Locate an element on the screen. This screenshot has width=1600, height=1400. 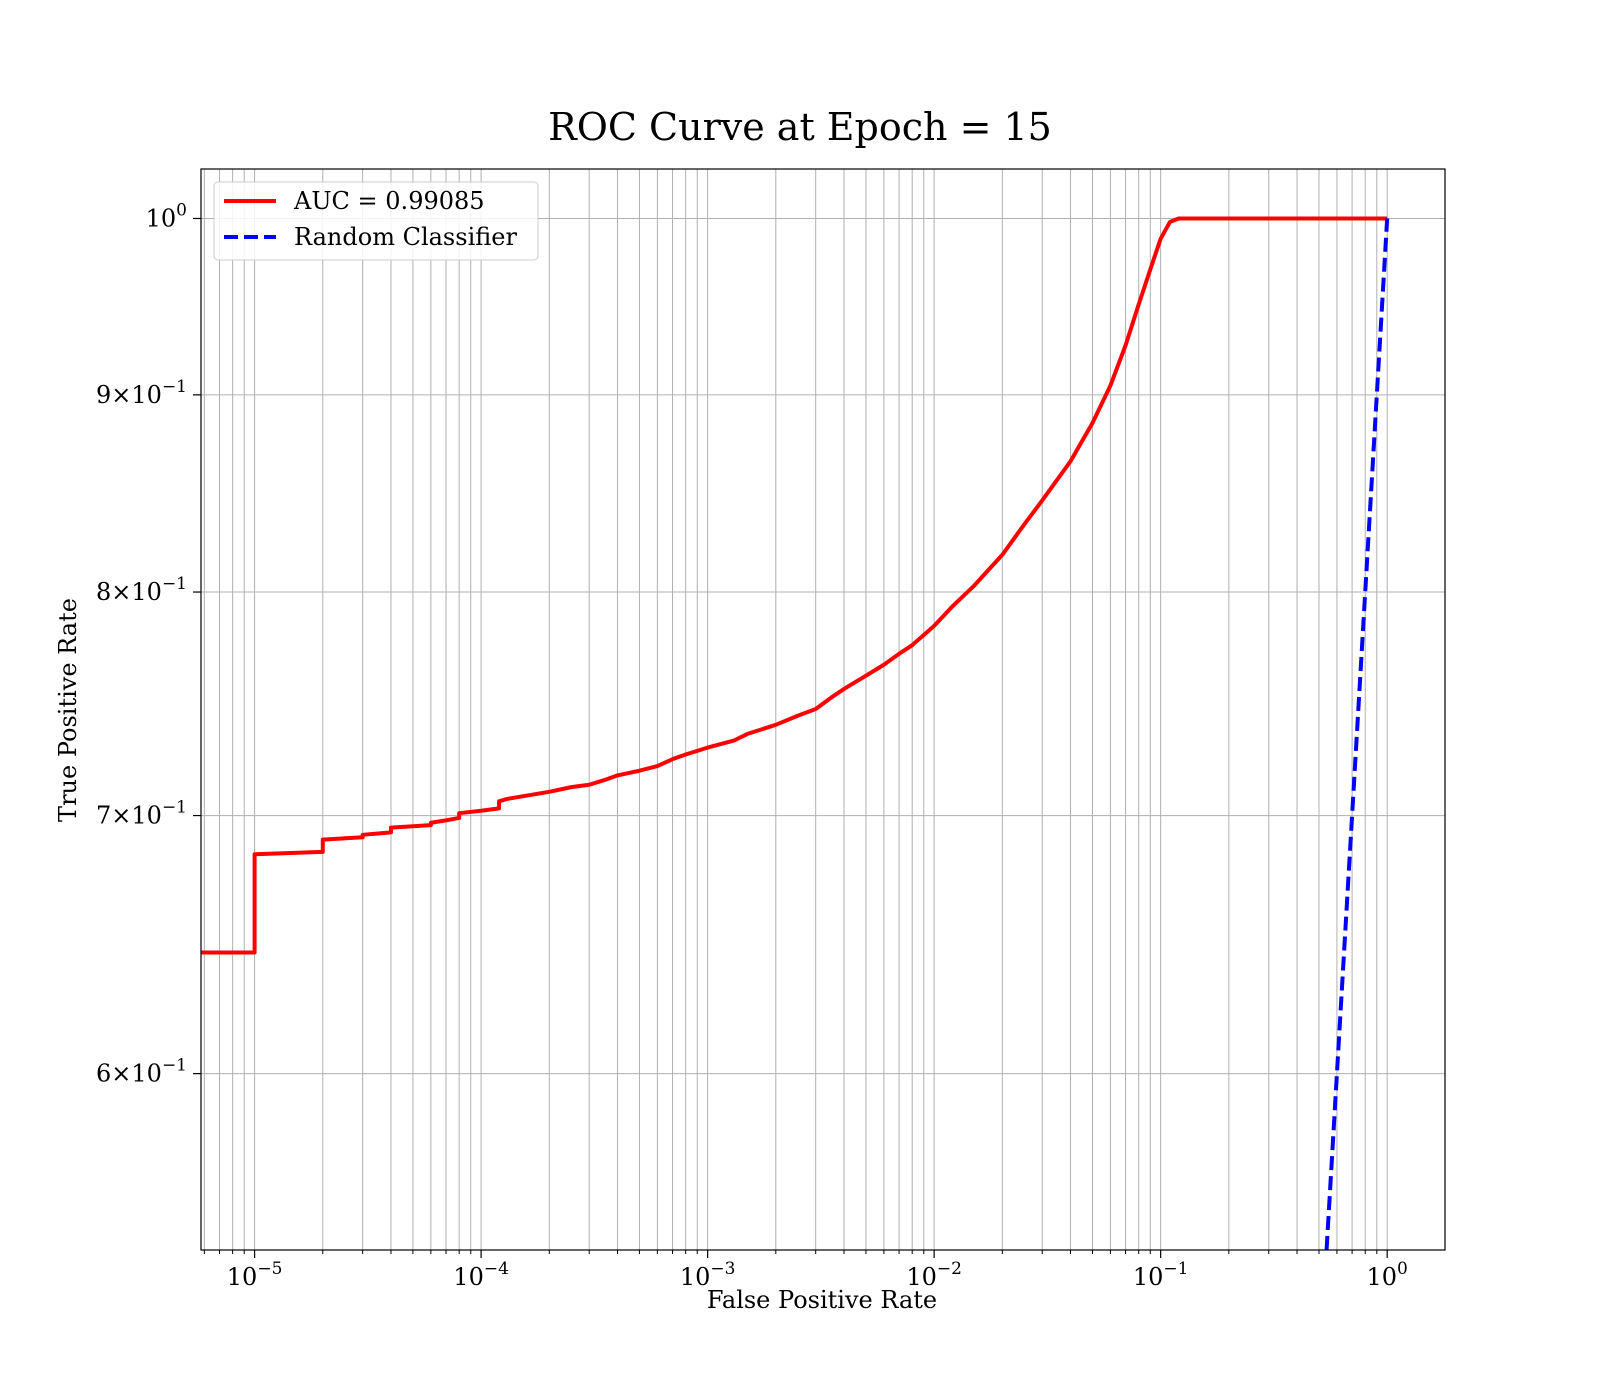
x-tick-label: 10⁻¹ is located at coordinates (1161, 1275).